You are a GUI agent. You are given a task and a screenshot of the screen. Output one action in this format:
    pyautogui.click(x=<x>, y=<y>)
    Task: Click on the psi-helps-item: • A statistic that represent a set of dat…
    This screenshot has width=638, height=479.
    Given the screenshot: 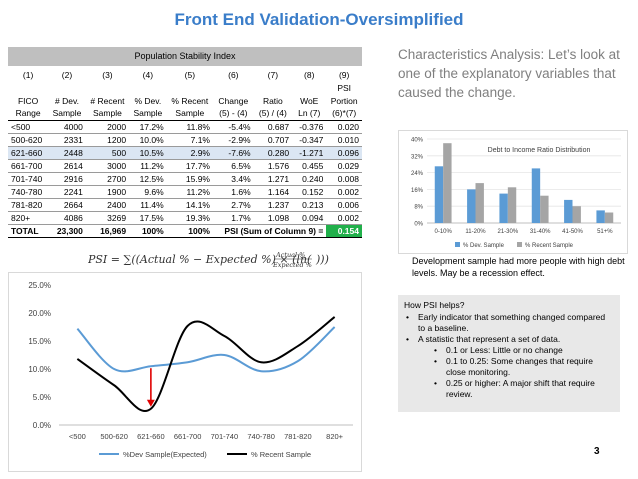 What is the action you would take?
    pyautogui.click(x=483, y=339)
    